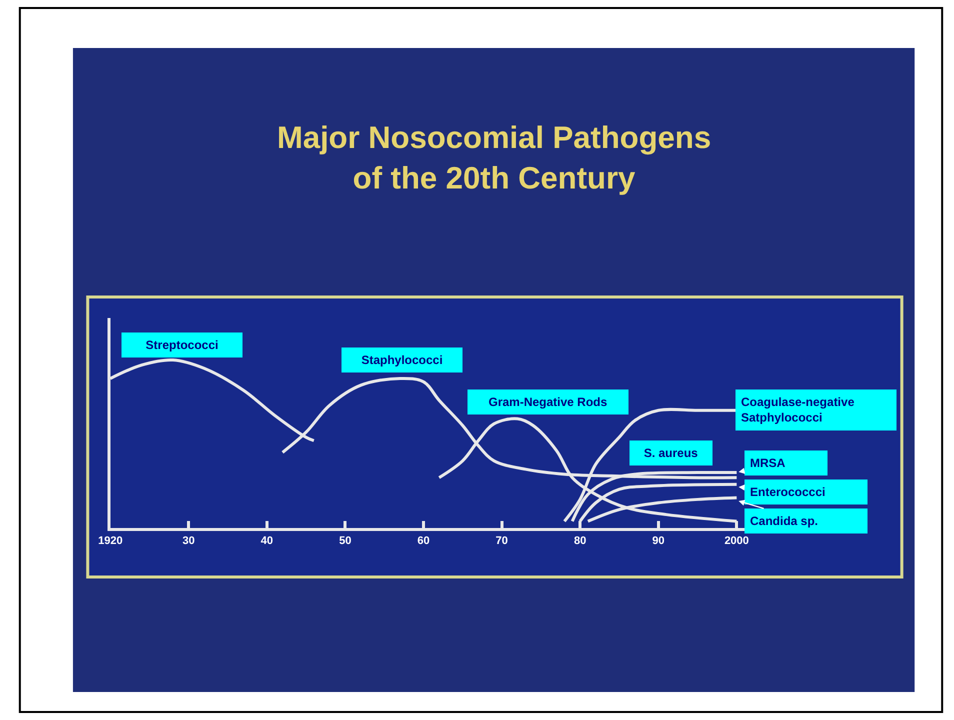  What do you see at coordinates (798, 410) in the screenshot?
I see `series-label: Coagulase-negative Satphylococci` at bounding box center [798, 410].